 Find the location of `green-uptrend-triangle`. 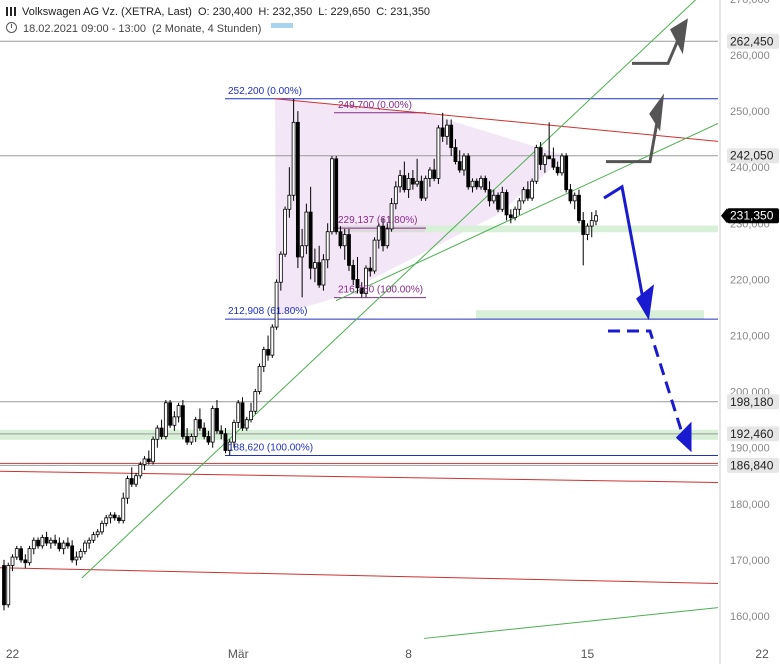

green-uptrend-triangle is located at coordinates (527, 212).